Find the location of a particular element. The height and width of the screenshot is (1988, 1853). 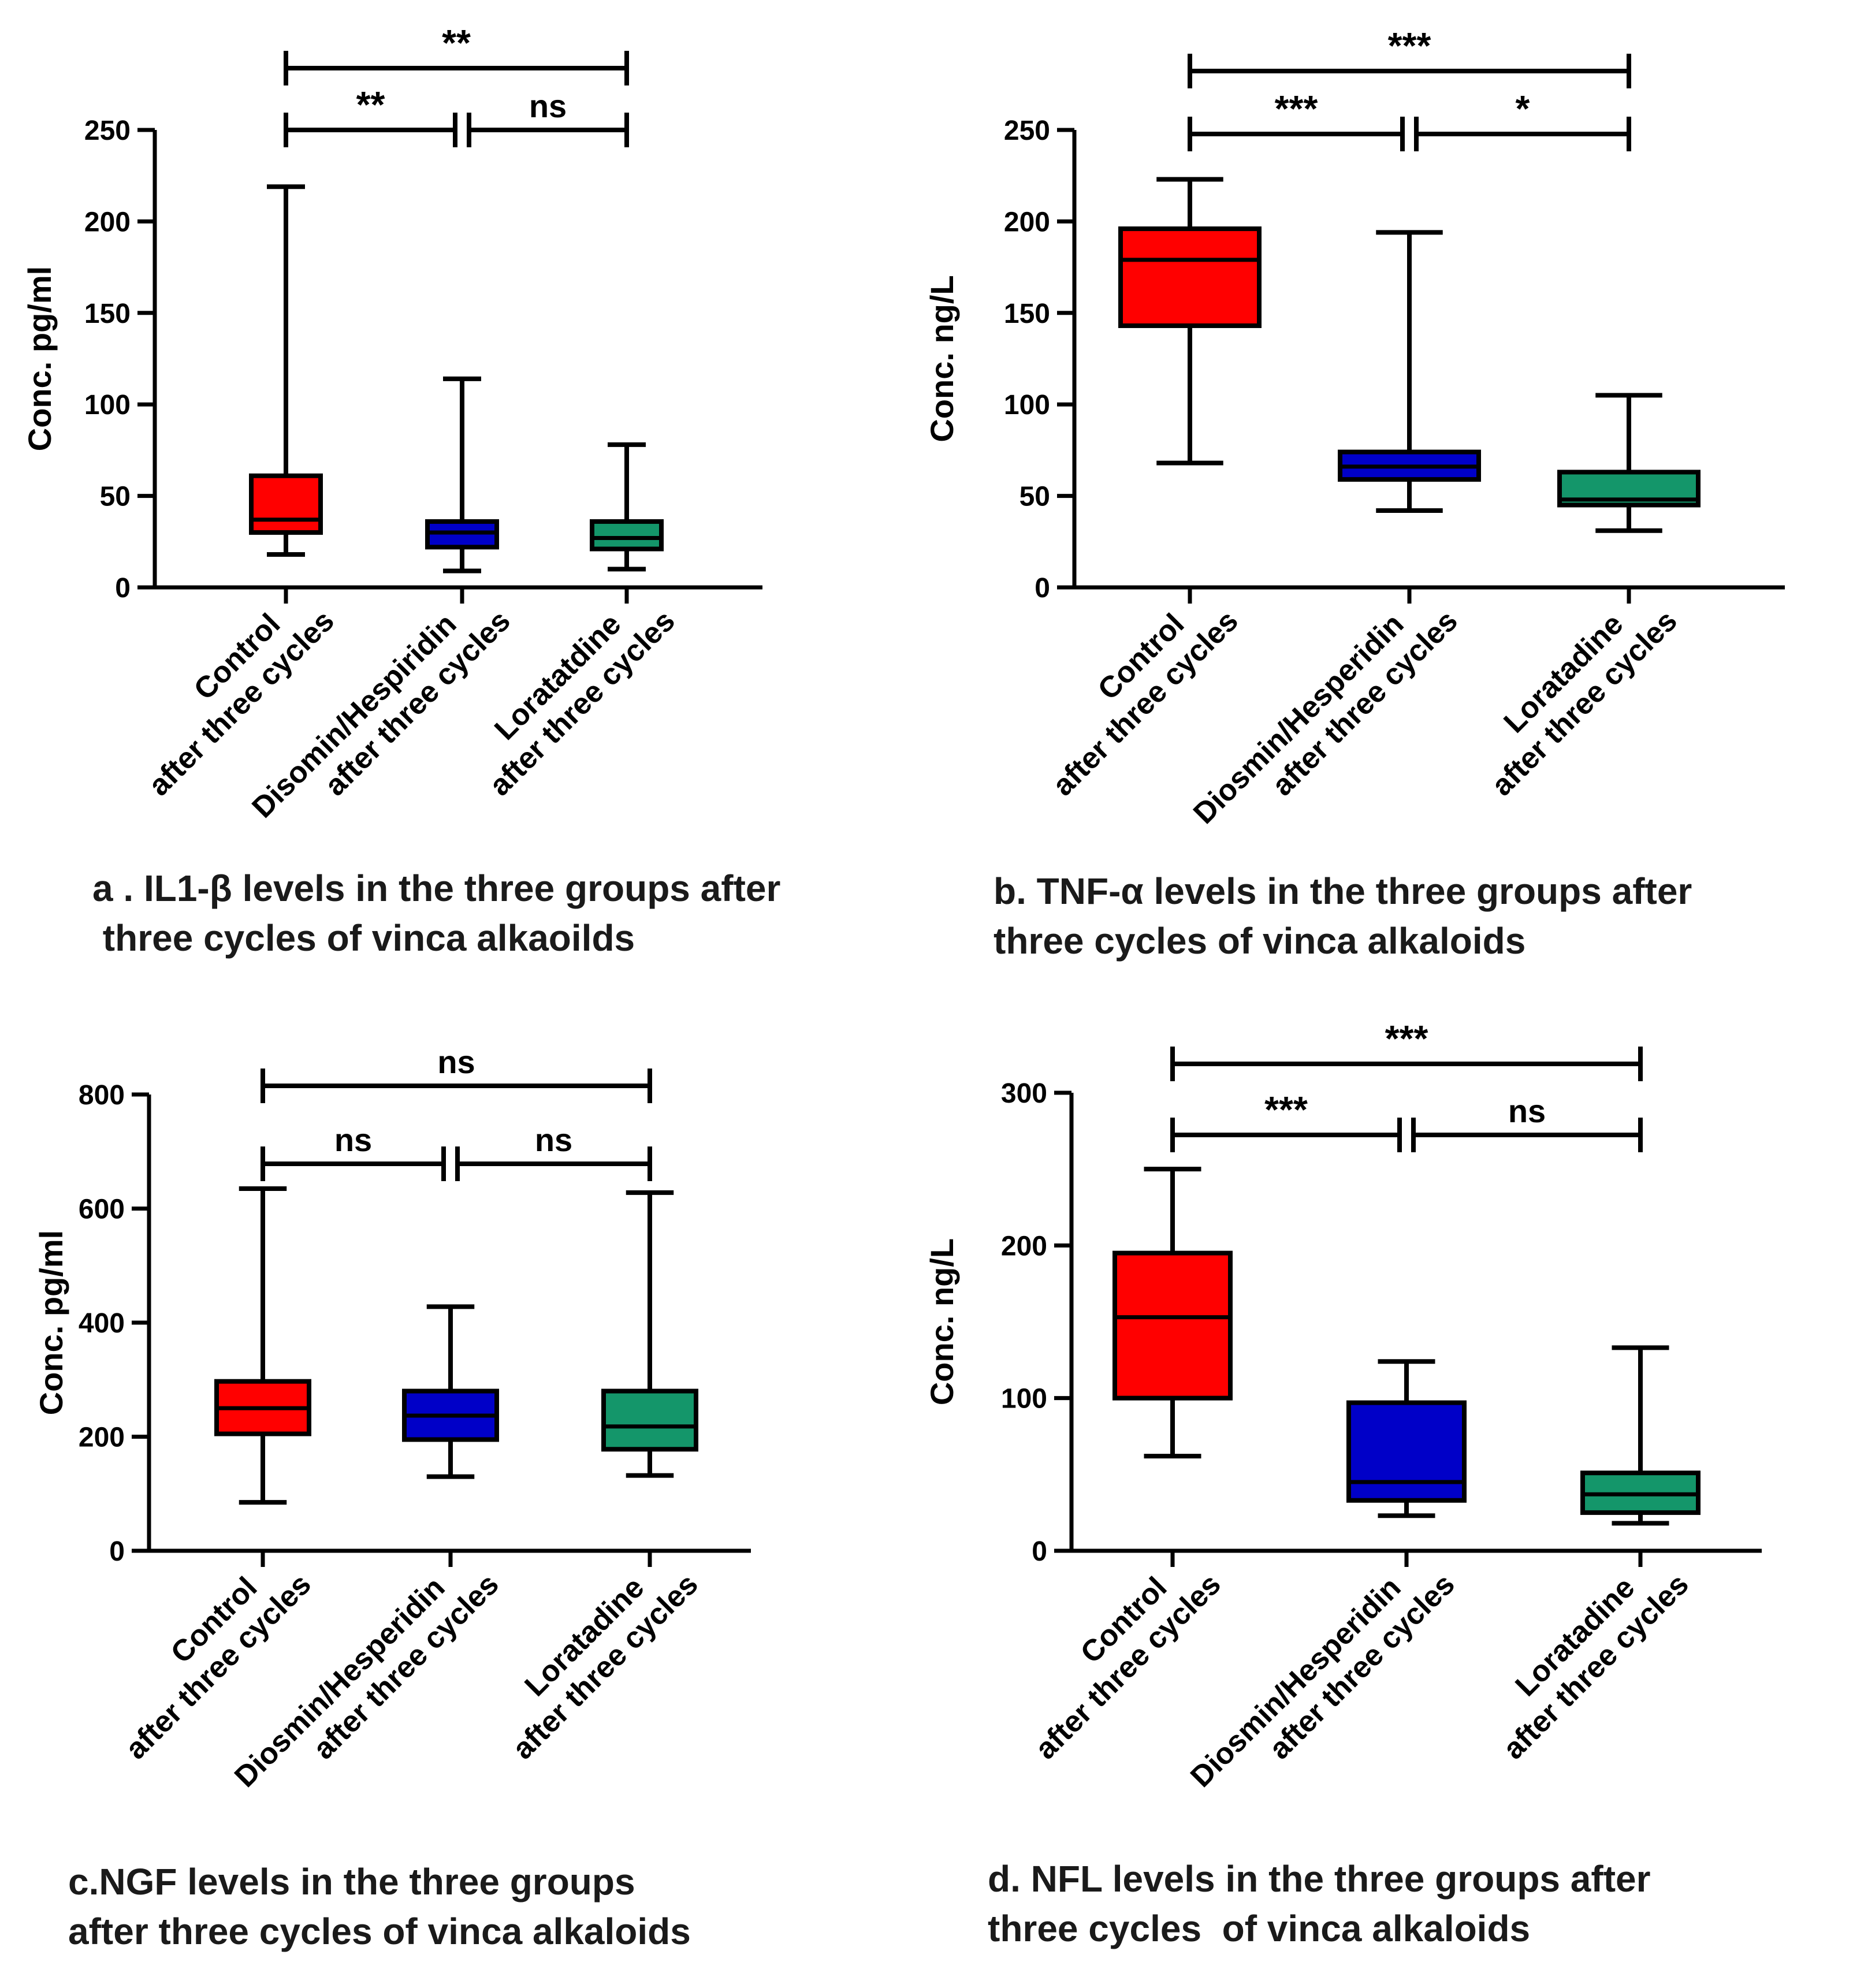

panel-a-ytick-label-4: 200 is located at coordinates (107, 222).